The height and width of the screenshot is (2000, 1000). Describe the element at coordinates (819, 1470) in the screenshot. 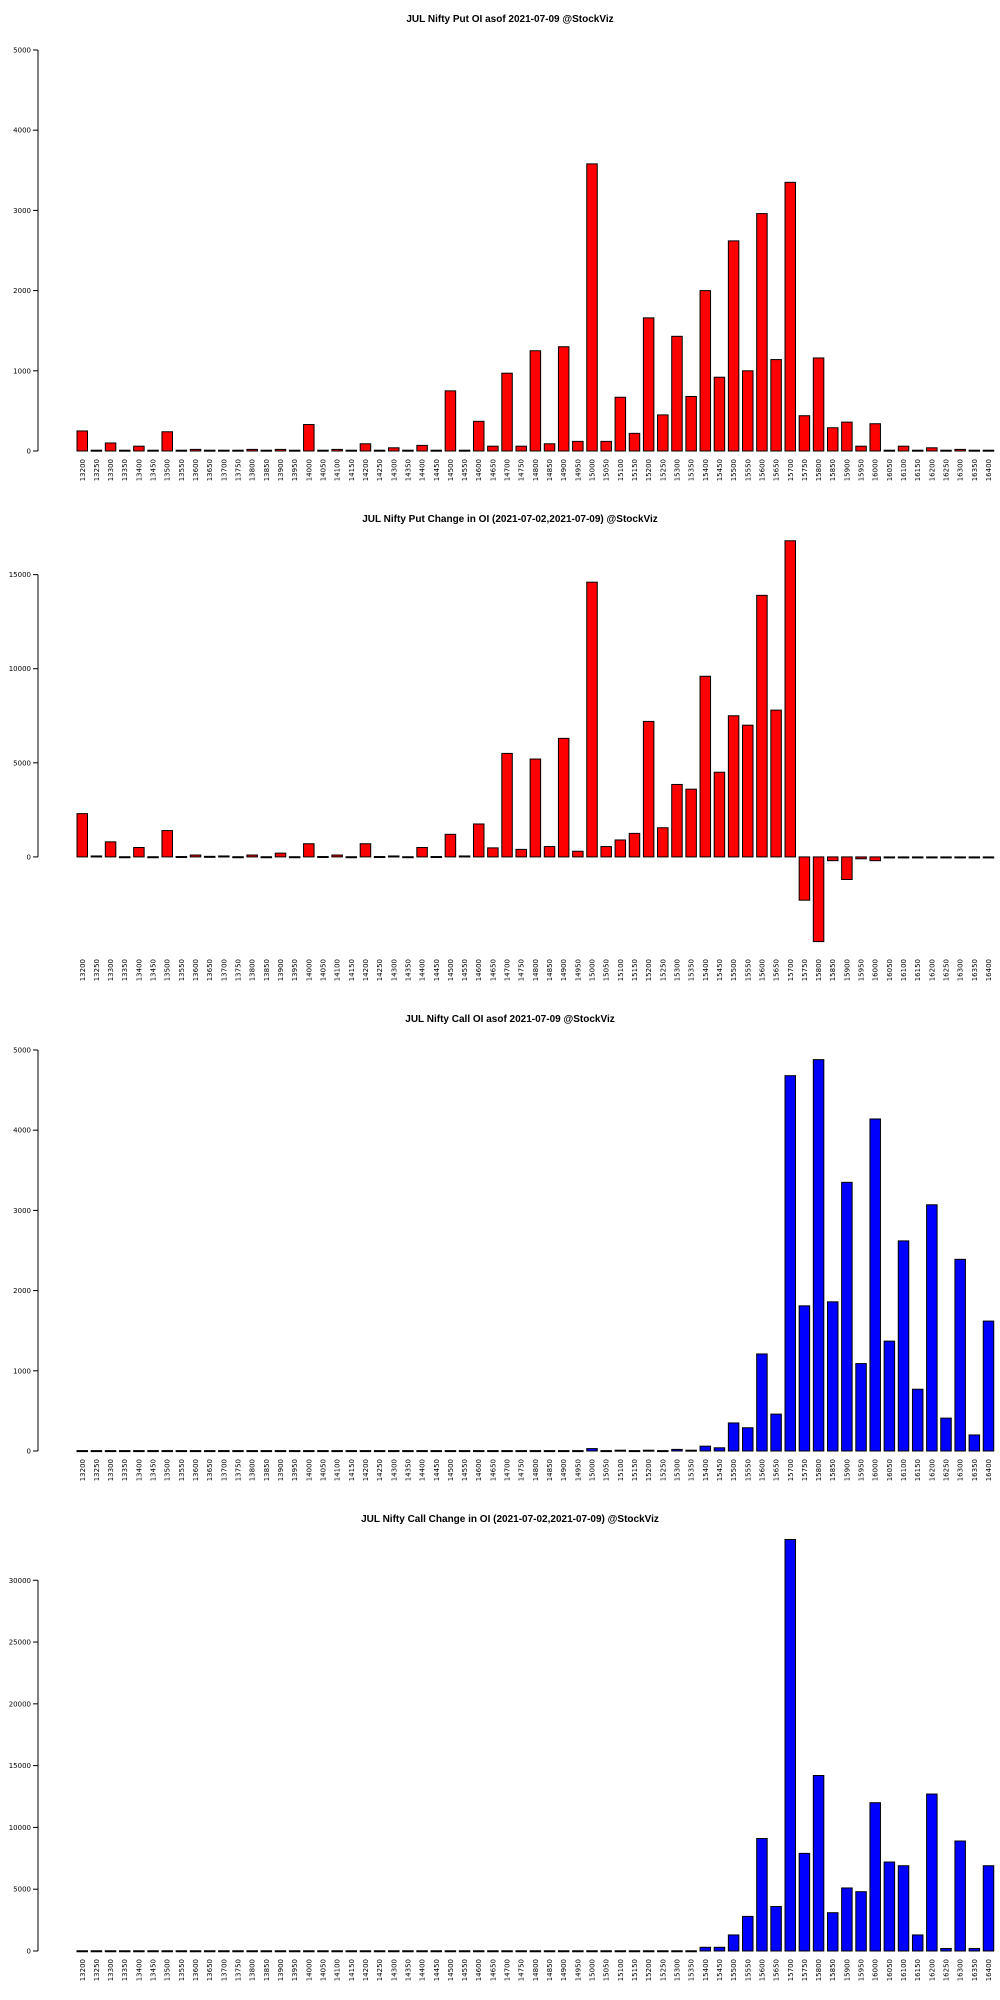

I see `x-tick-label: 15800` at that location.